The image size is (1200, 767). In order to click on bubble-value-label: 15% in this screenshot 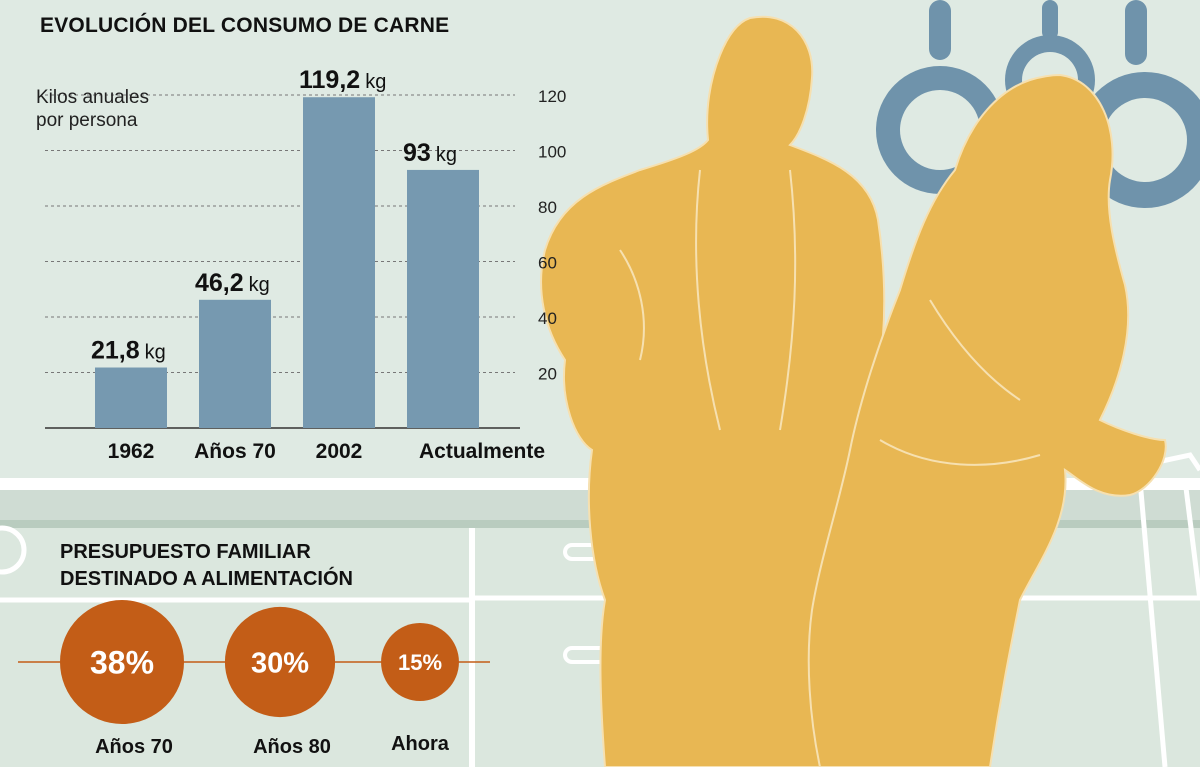, I will do `click(420, 662)`.